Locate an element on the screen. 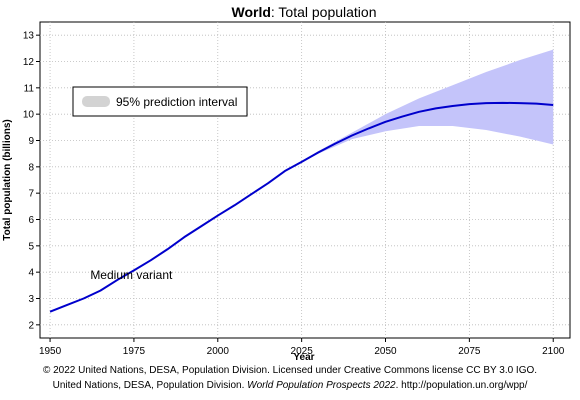 This screenshot has height=400, width=580. x-tick-label: 2025 is located at coordinates (302, 351).